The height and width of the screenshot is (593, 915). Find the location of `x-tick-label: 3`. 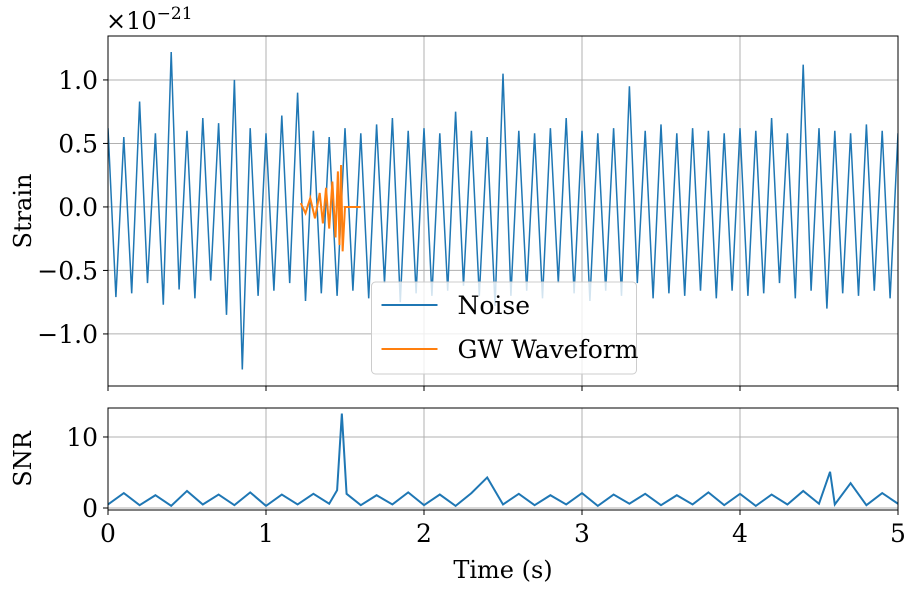

x-tick-label: 3 is located at coordinates (582, 533).